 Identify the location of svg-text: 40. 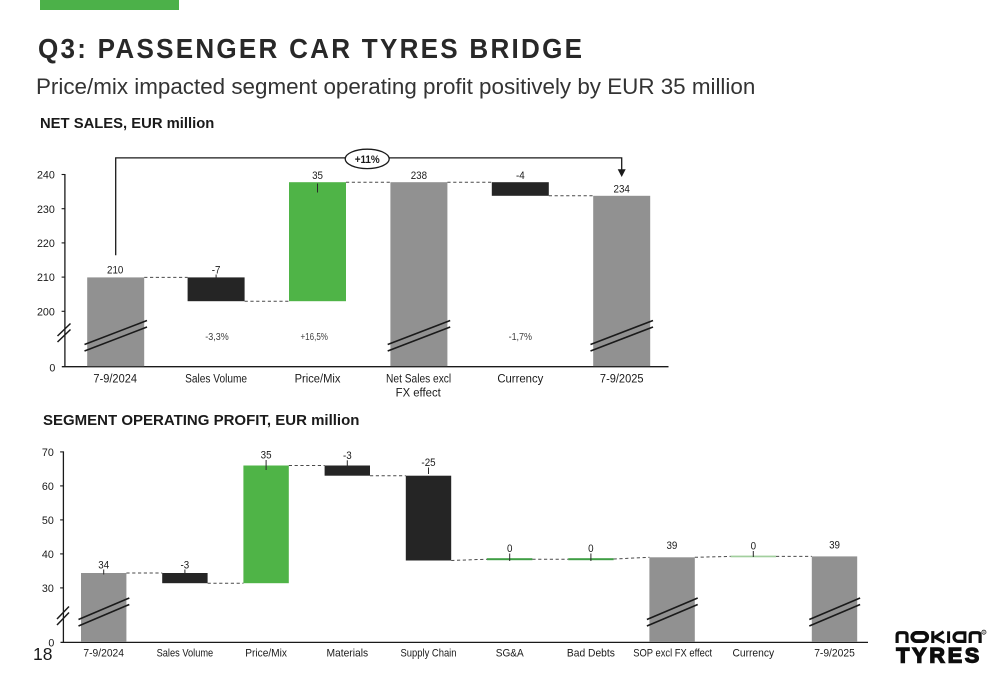
(48, 555).